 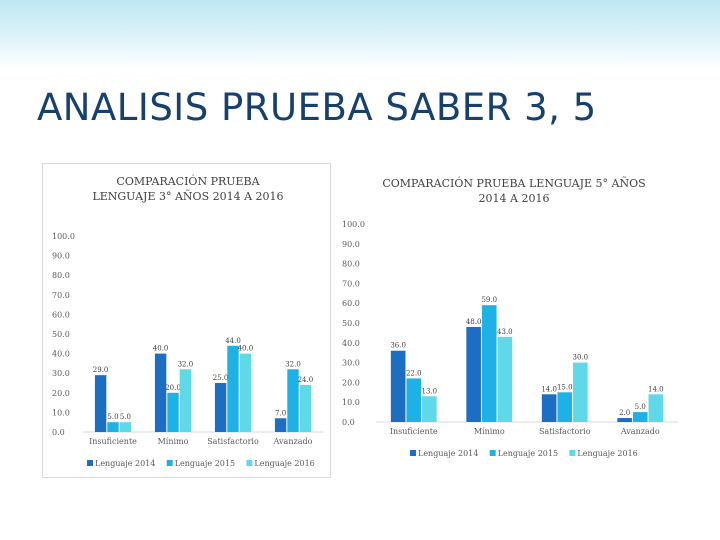 I want to click on data-label: 25.0, so click(x=221, y=378).